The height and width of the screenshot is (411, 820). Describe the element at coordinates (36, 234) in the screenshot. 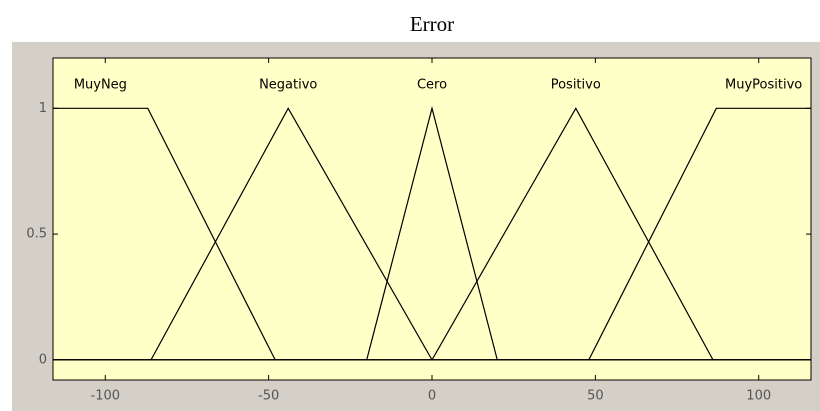

I see `y-tick-label: 0.5` at that location.